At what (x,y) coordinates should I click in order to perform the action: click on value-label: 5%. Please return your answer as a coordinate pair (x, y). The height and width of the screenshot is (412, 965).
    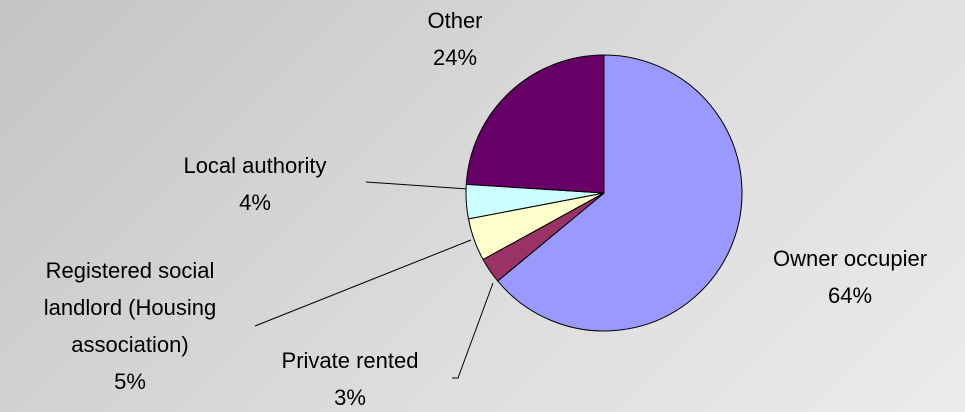
    Looking at the image, I should click on (130, 381).